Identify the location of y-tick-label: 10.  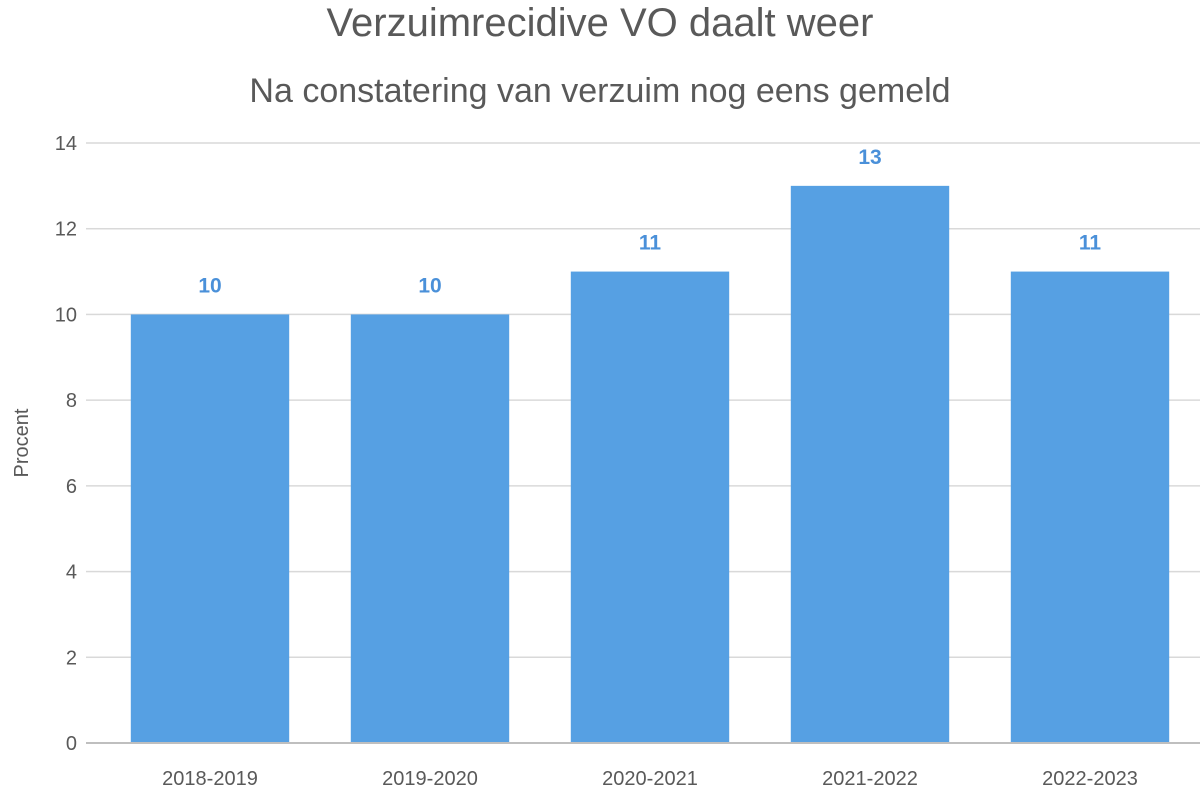
(66, 315).